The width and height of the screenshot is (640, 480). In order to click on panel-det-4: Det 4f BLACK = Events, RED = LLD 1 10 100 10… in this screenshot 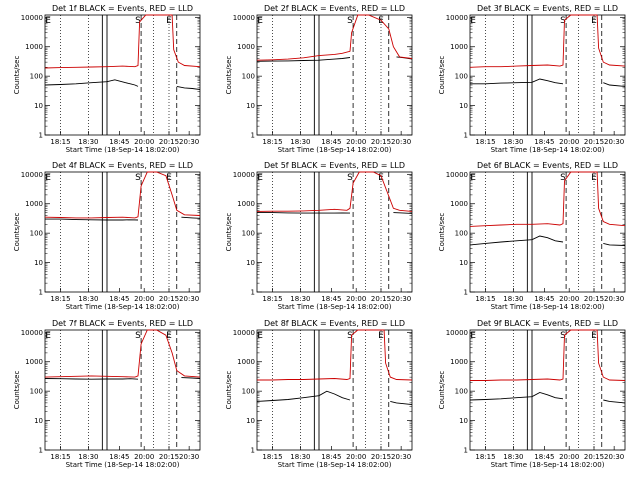, I will do `click(107, 236)`.